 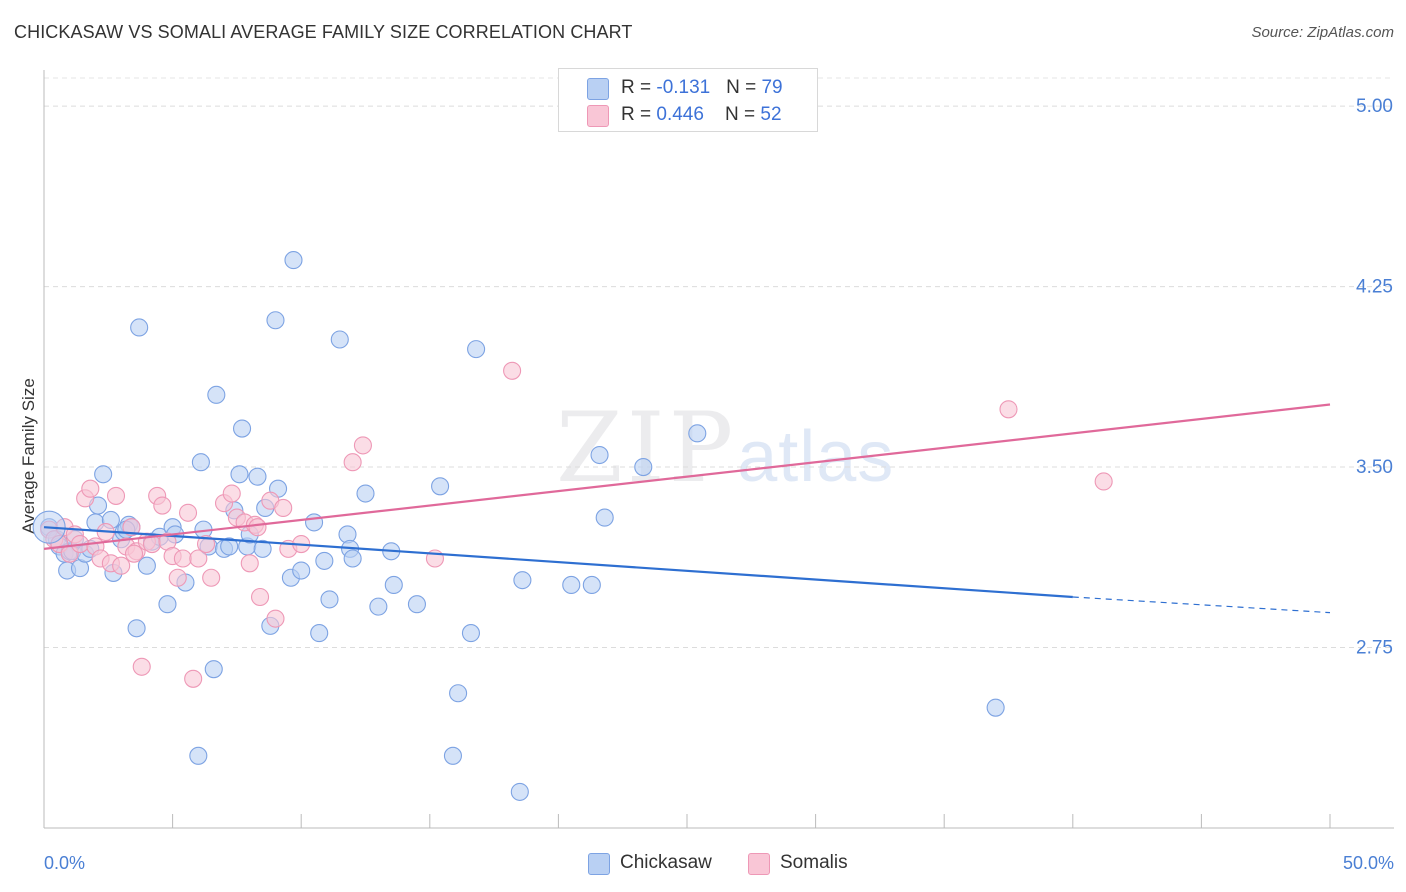 What do you see at coordinates (772, 87) in the screenshot?
I see `legend-n-value: 79` at bounding box center [772, 87].